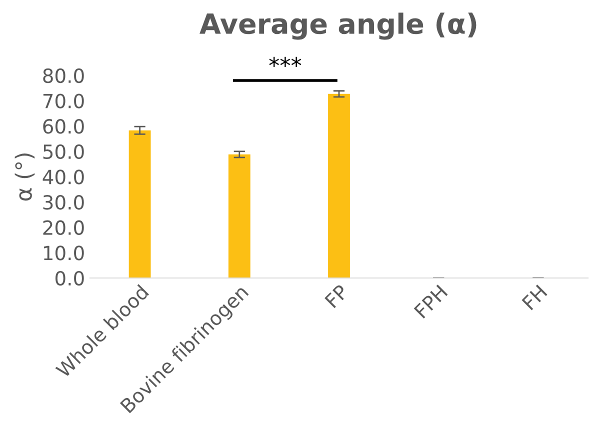 This screenshot has height=431, width=600. Describe the element at coordinates (336, 296) in the screenshot. I see `x-tick-label: FP` at that location.